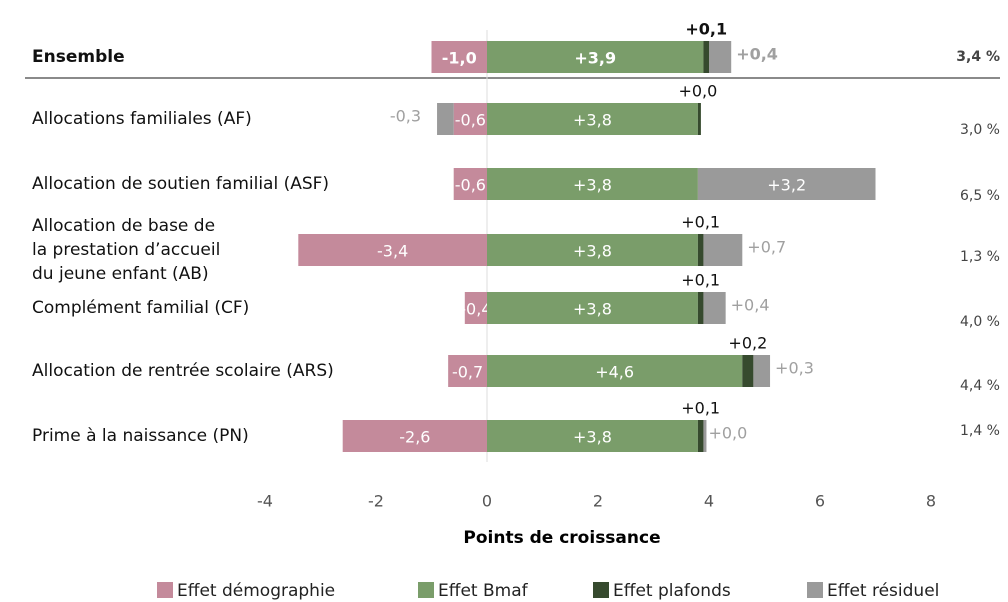  I want to click on value-label: +0,2, so click(747, 343).